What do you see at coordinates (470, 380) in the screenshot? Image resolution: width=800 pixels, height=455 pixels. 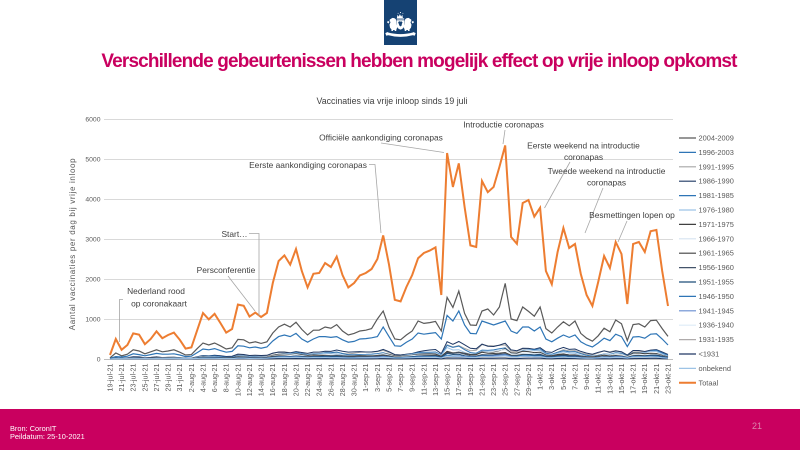 I see `svg-text: 19-sep-21` at bounding box center [470, 380].